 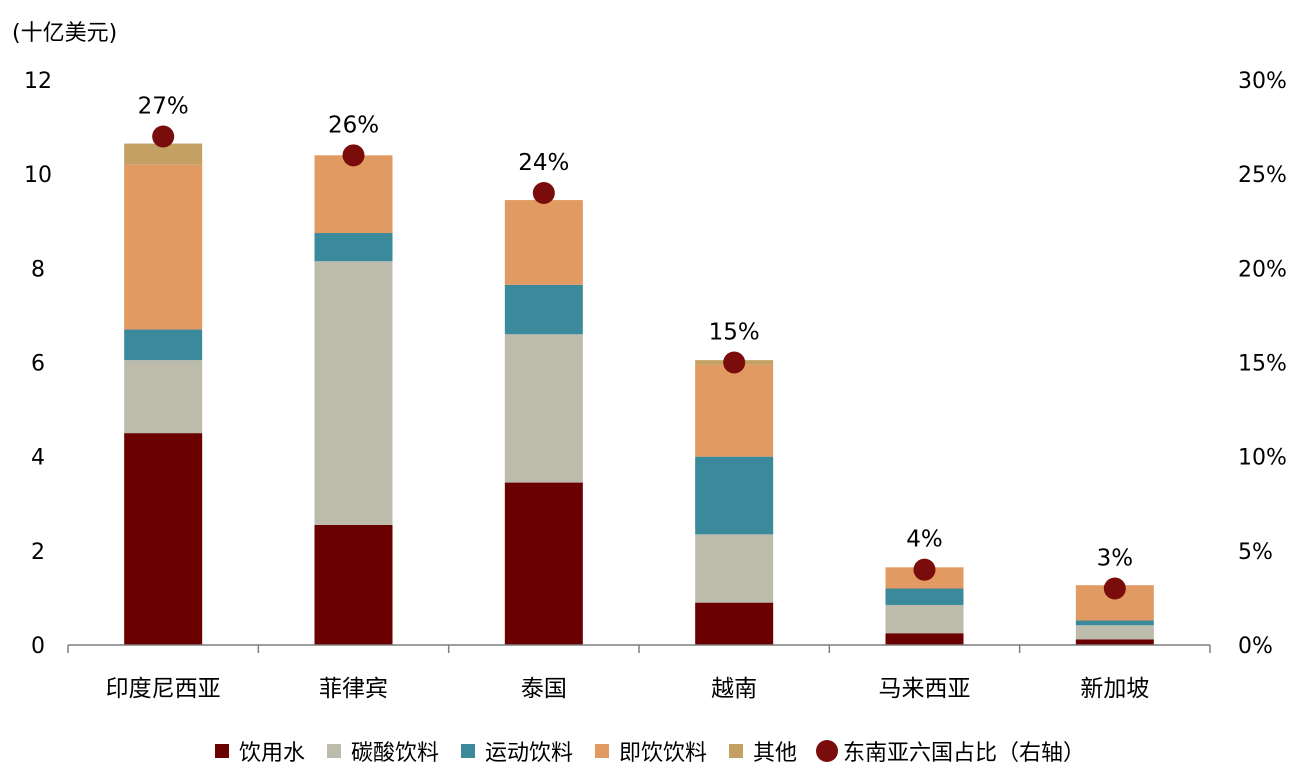 What do you see at coordinates (1255, 646) in the screenshot?
I see `y-right-tick-label: 0%` at bounding box center [1255, 646].